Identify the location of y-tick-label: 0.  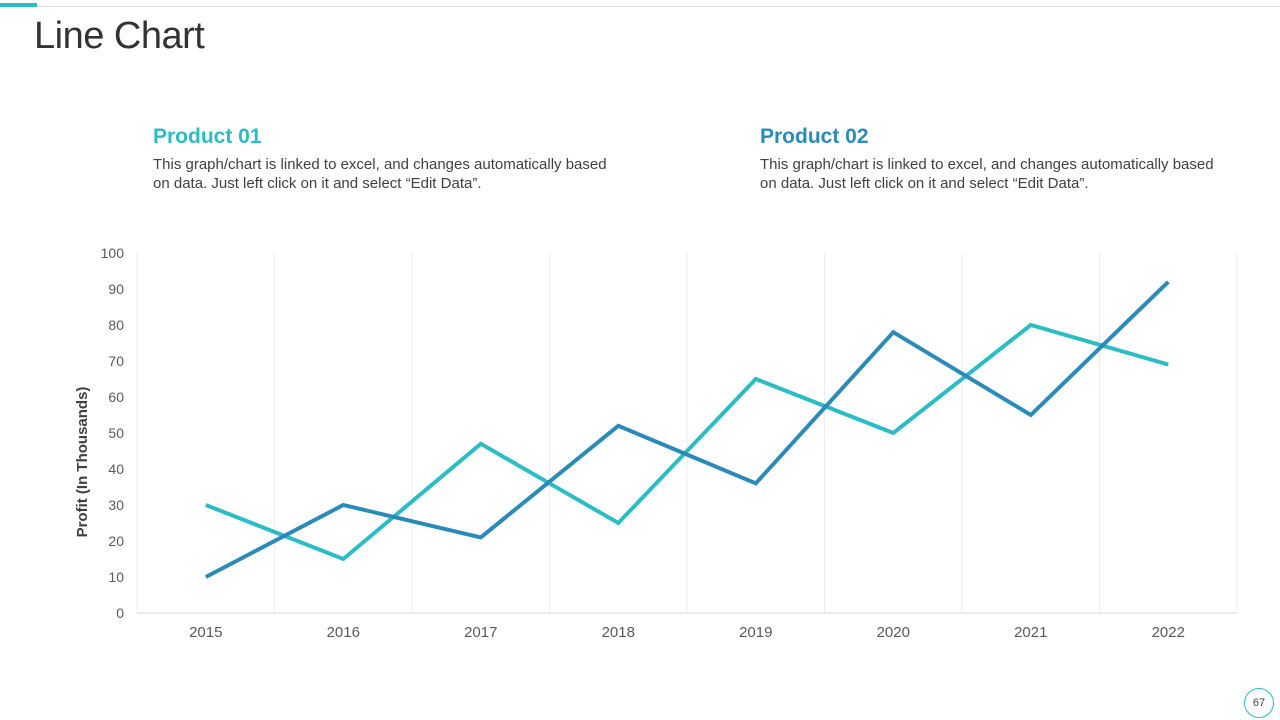
(120, 613).